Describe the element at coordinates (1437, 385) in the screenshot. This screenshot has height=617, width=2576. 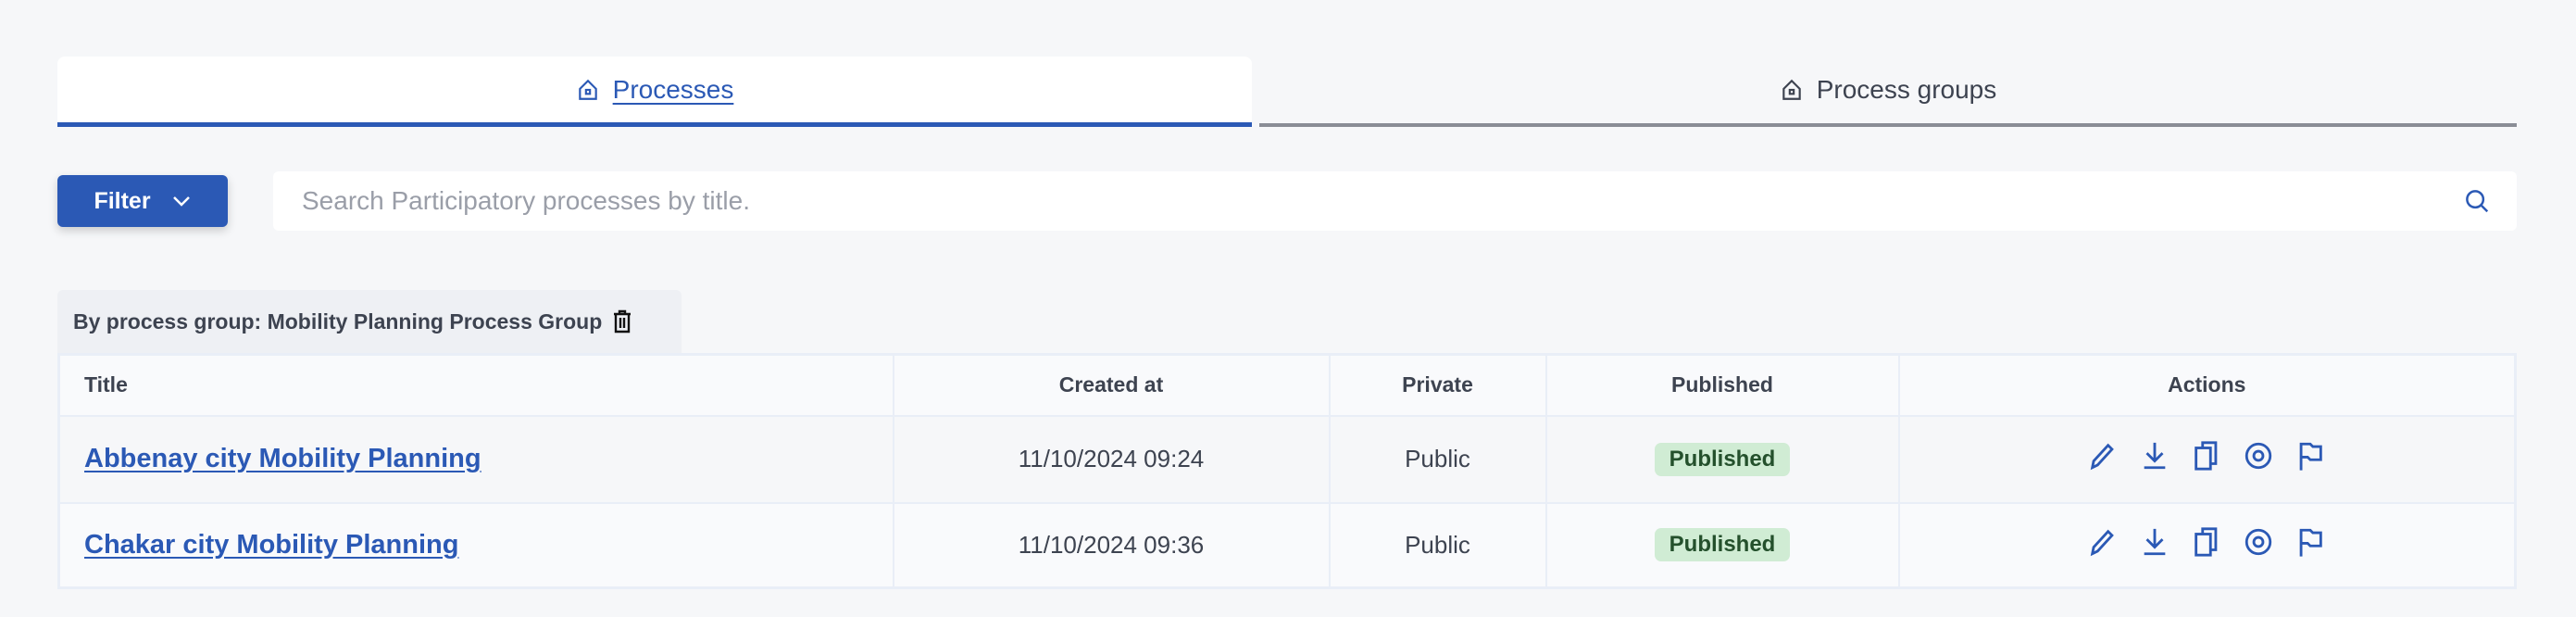
I see `column-header-private: Private` at that location.